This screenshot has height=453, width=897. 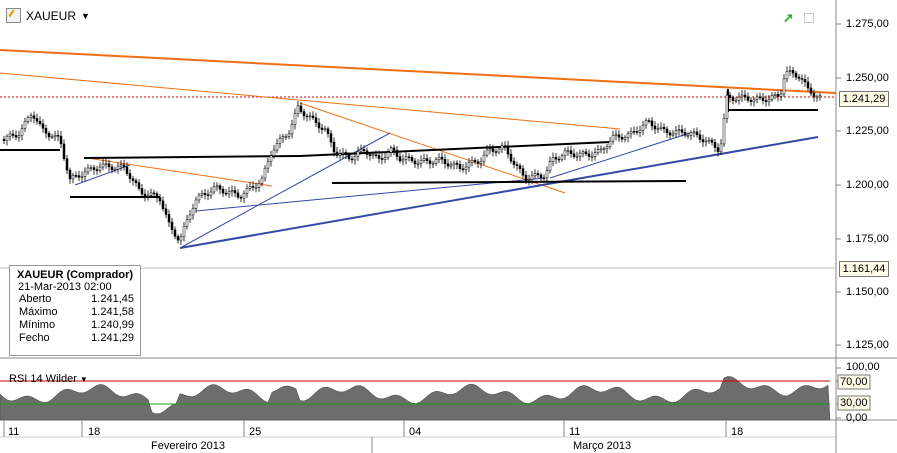 I want to click on info-value: 1.241,45, so click(x=112, y=299).